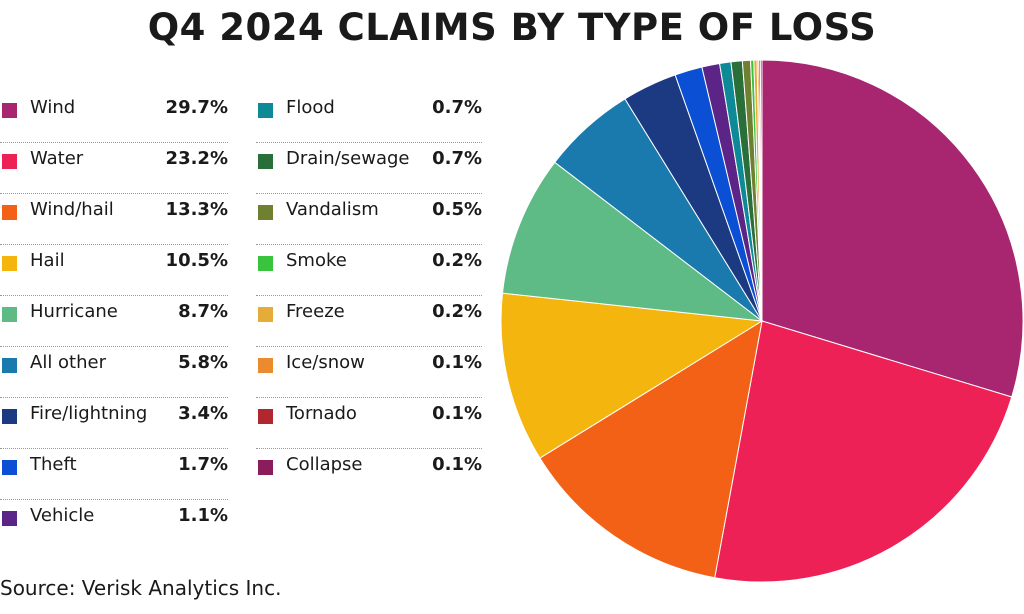 The image size is (1024, 614). What do you see at coordinates (196, 158) in the screenshot?
I see `legend-value: 23.2%` at bounding box center [196, 158].